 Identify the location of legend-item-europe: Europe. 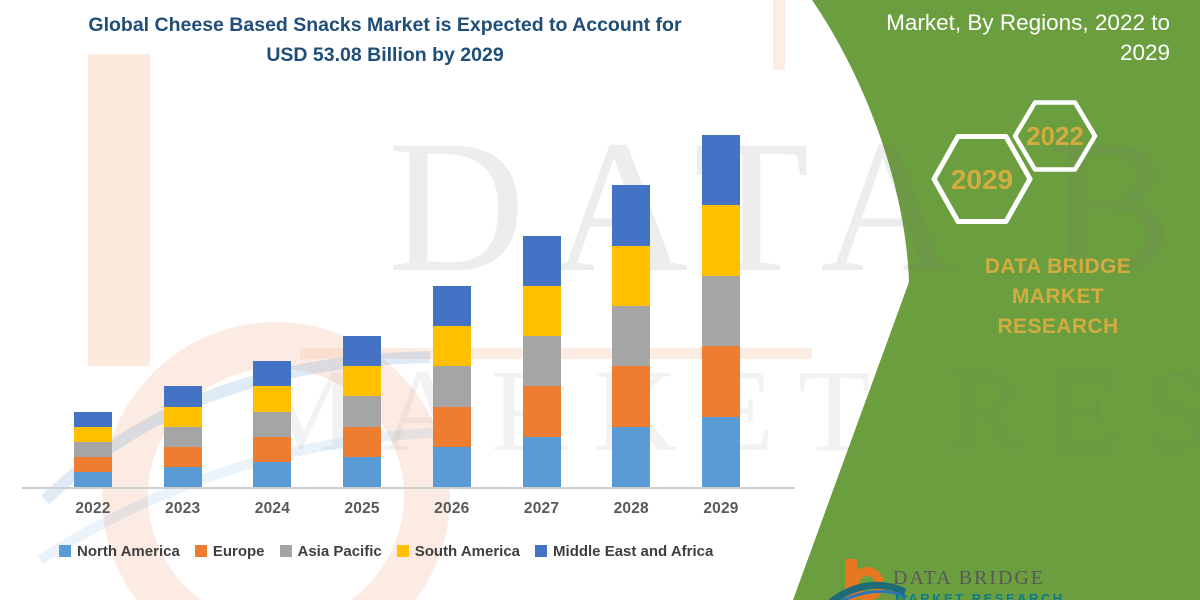
(229, 551).